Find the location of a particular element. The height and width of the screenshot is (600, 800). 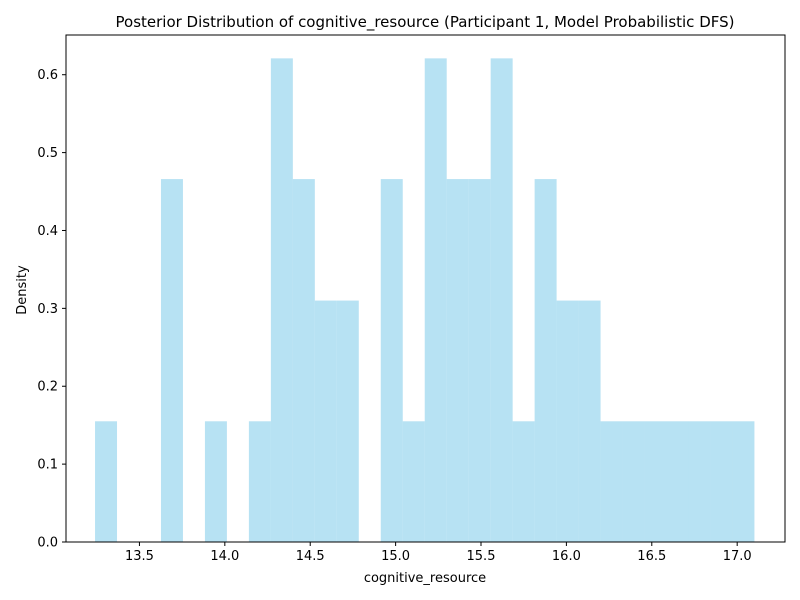

x-tick-label: 13.5 is located at coordinates (139, 556).